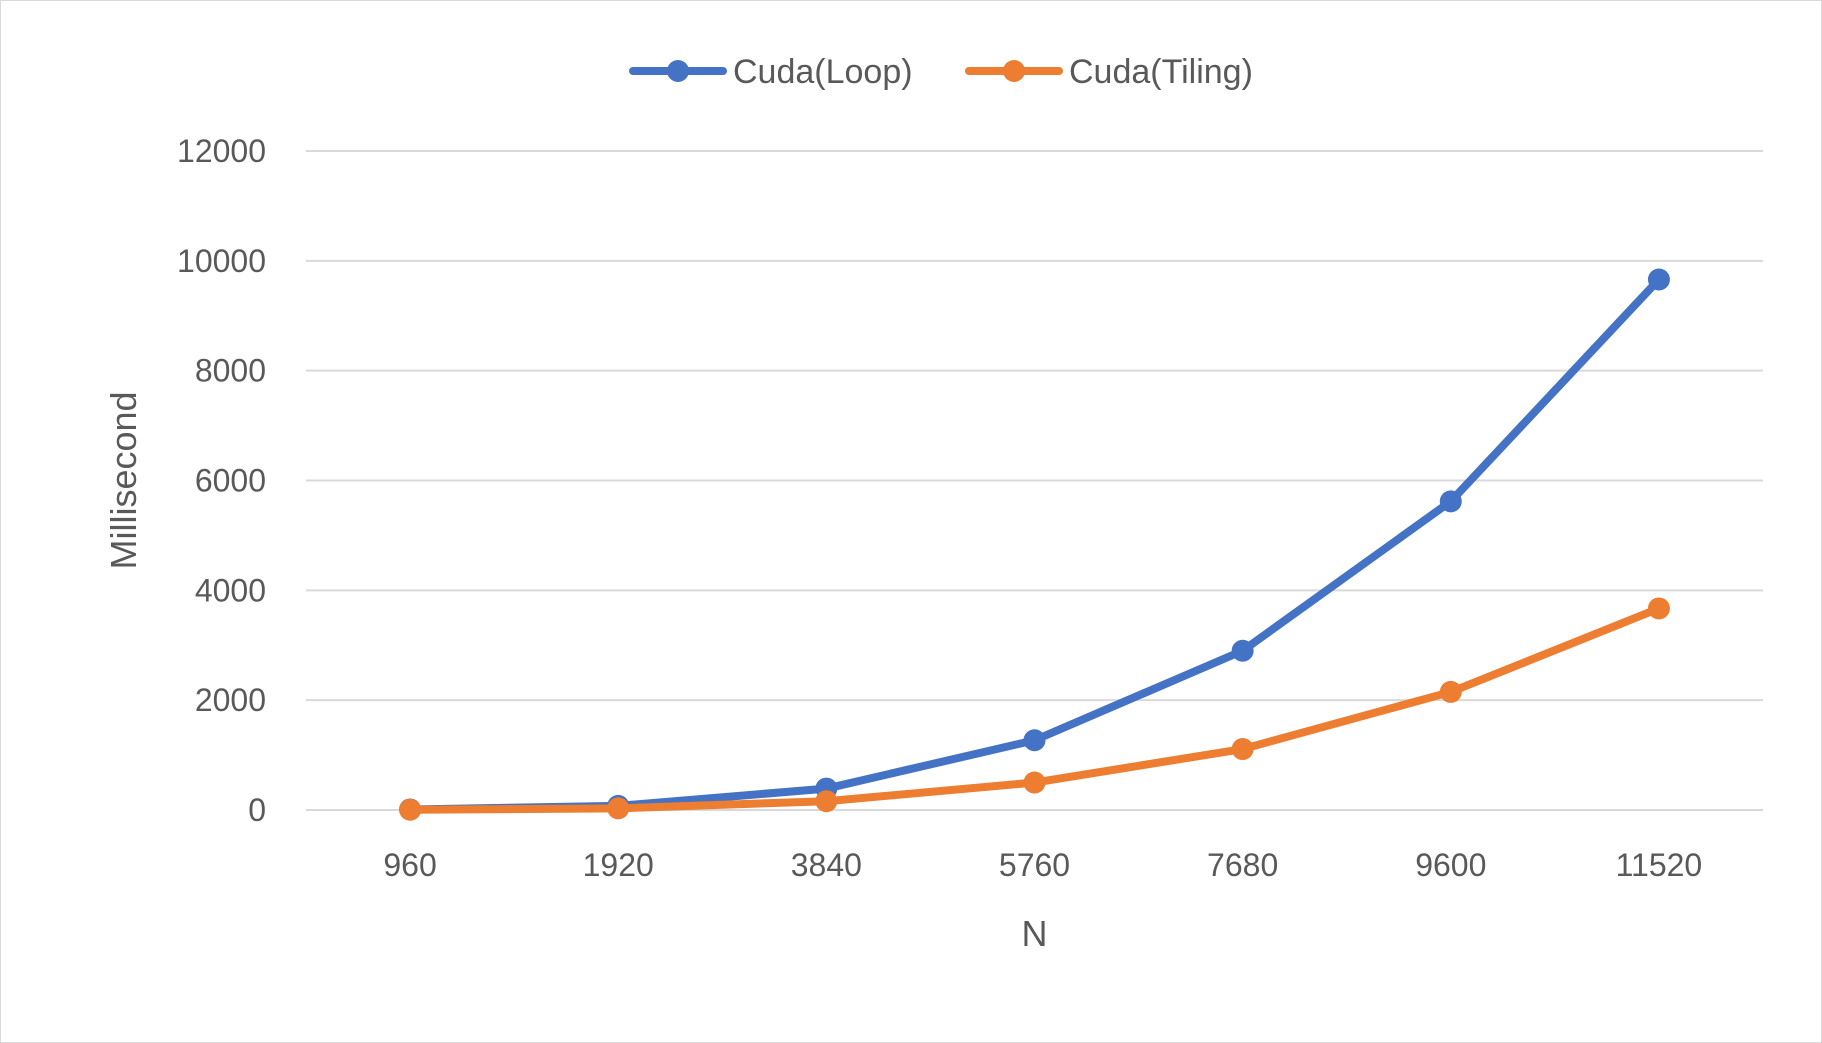 The height and width of the screenshot is (1043, 1822). I want to click on y-axis-title: Millisecond, so click(123, 480).